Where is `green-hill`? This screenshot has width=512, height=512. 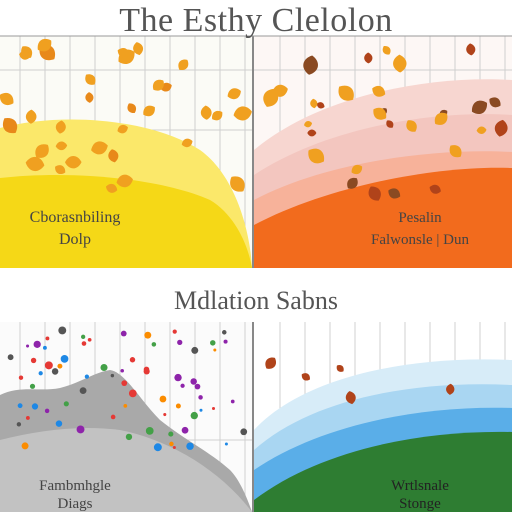 green-hill is located at coordinates (383, 471).